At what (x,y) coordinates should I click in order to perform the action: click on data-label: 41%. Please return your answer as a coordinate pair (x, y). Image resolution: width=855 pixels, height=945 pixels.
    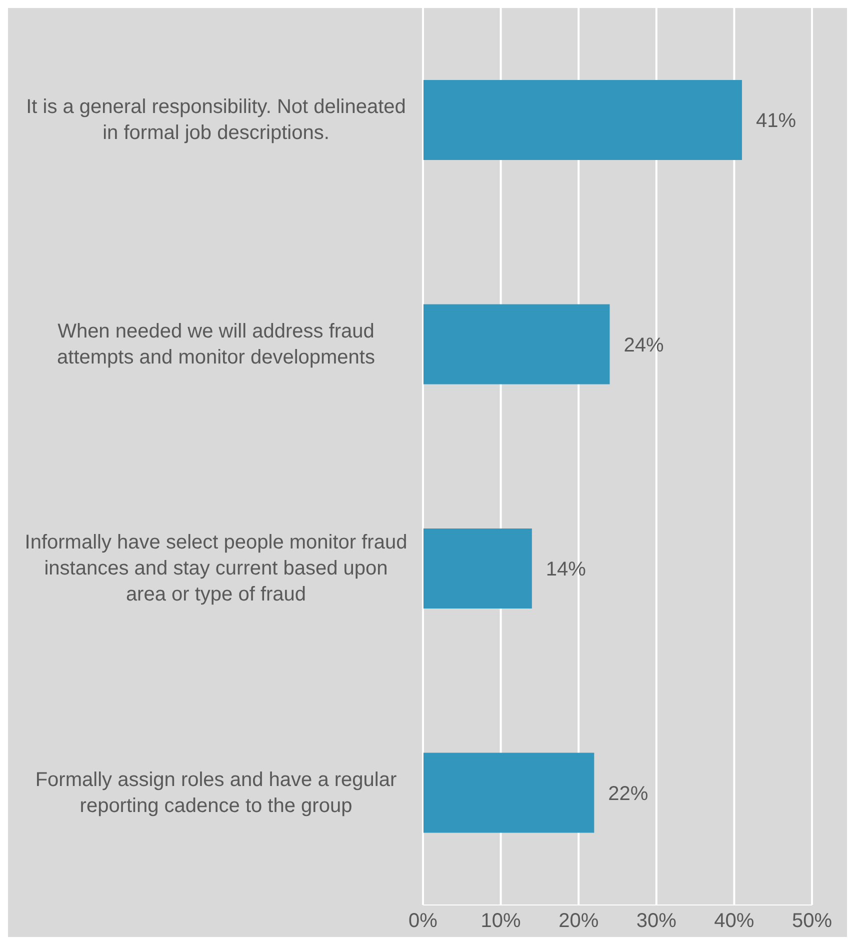
    Looking at the image, I should click on (776, 121).